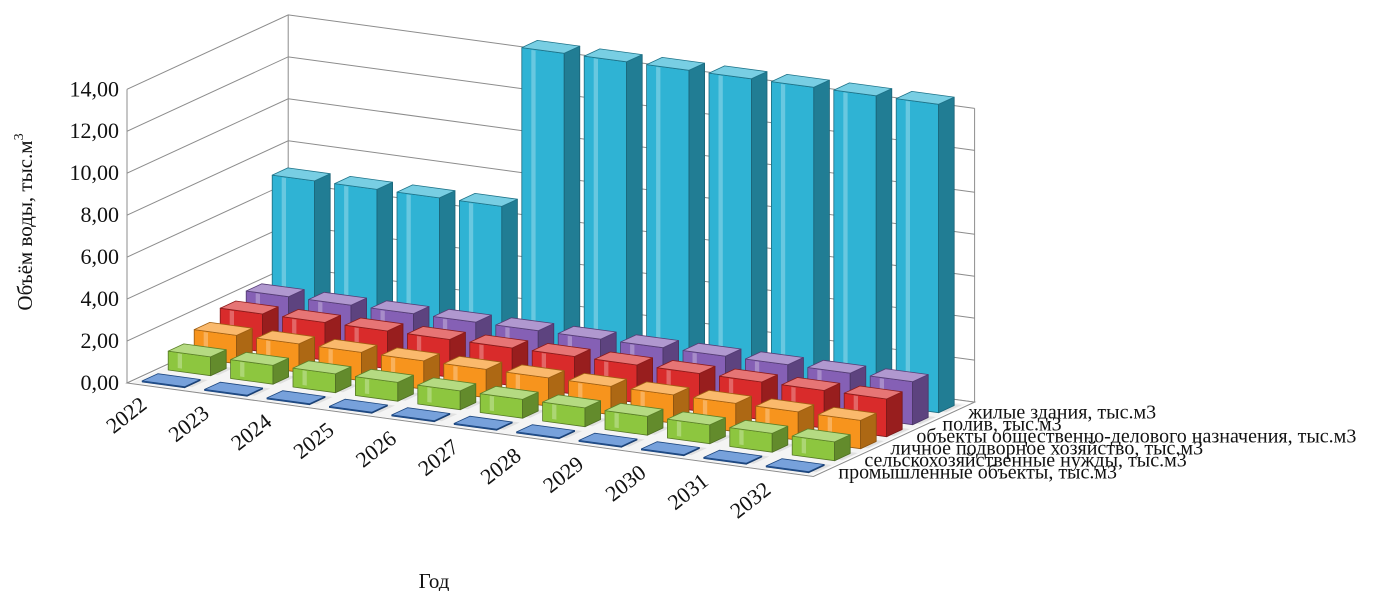 Image resolution: width=1383 pixels, height=591 pixels. Describe the element at coordinates (251, 431) in the screenshot. I see `x-tick-label: 2024` at that location.